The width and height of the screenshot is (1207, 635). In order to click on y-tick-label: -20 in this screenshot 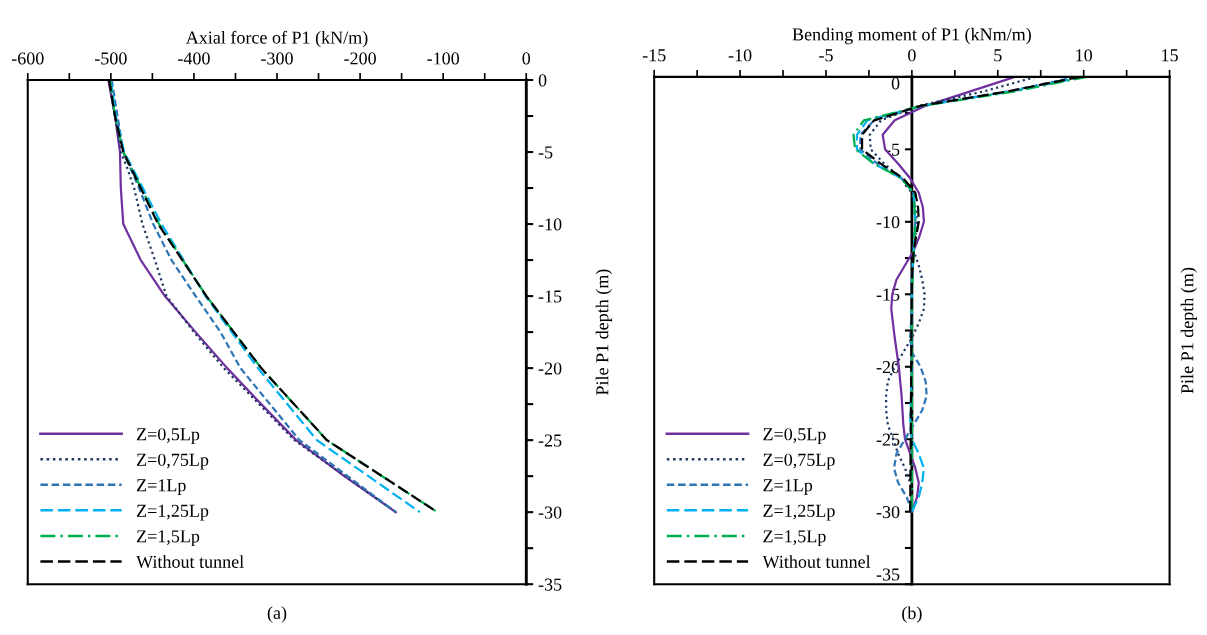, I will do `click(550, 368)`.